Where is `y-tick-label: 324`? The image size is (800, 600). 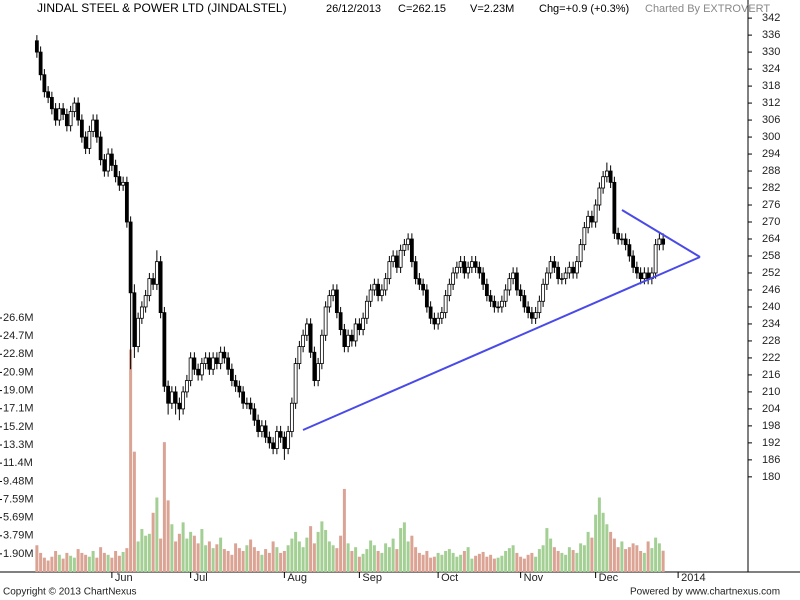
y-tick-label: 324 is located at coordinates (771, 69).